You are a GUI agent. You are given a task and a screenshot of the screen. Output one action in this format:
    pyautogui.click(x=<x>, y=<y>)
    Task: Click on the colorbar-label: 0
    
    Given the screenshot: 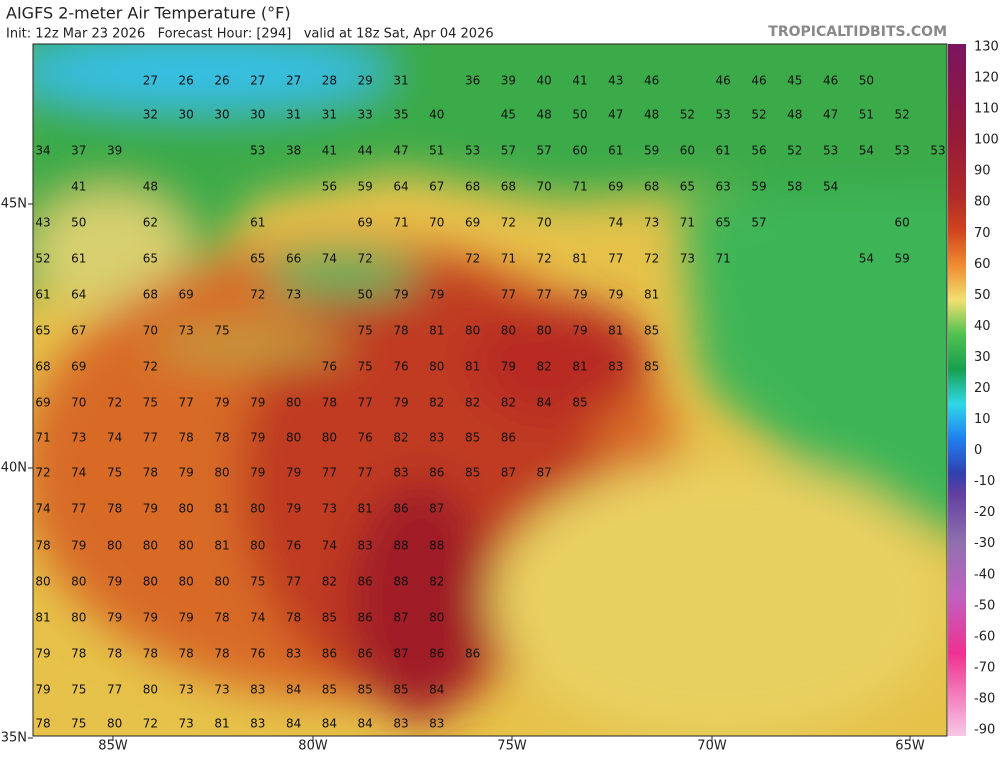 What is the action you would take?
    pyautogui.click(x=978, y=450)
    